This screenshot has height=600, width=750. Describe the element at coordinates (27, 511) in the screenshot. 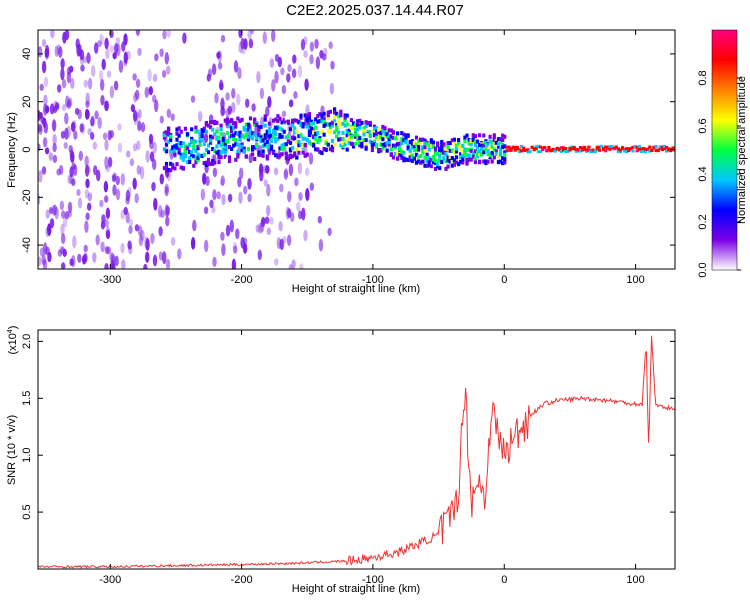

I see `snr-y-tick-label: 0.5` at that location.